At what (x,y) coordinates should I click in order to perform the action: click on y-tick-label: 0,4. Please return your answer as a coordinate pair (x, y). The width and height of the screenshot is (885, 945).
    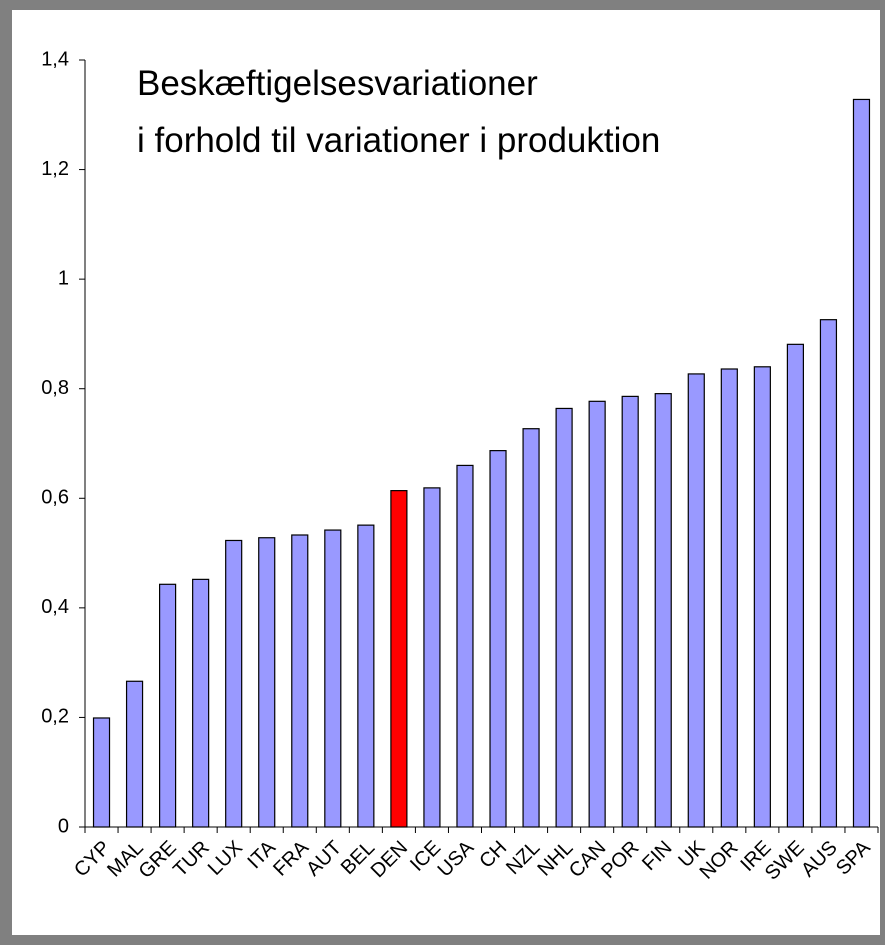
    Looking at the image, I should click on (55, 607).